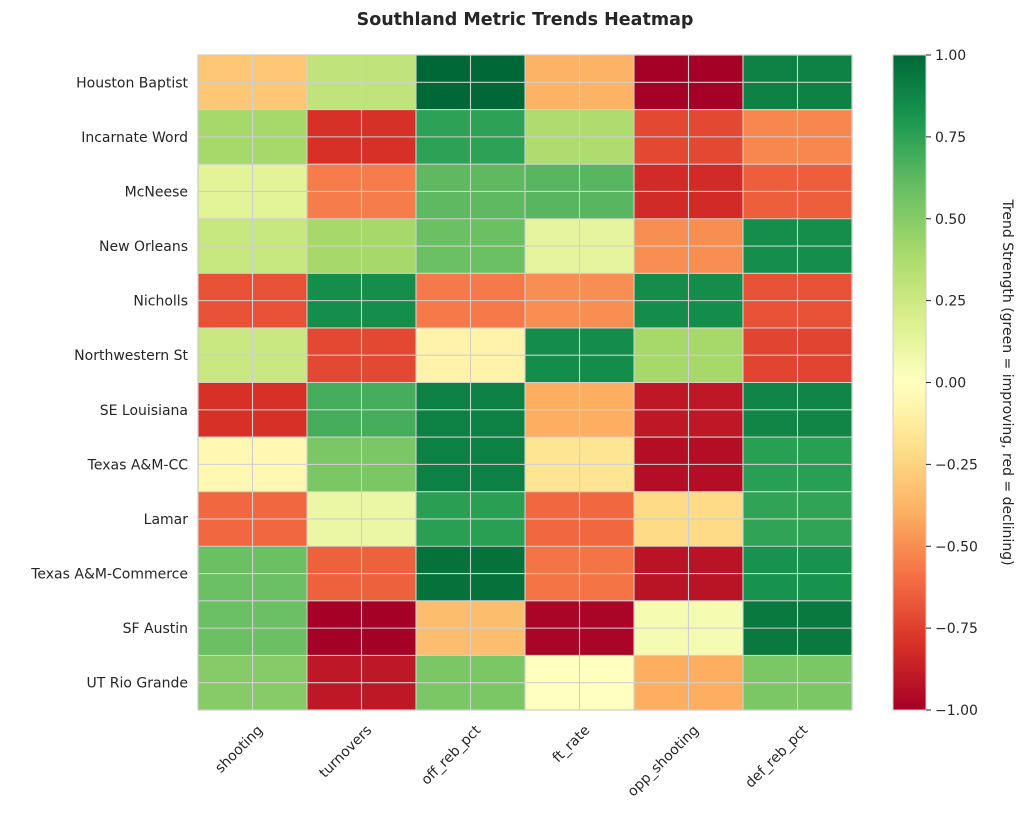 The image size is (1024, 817). I want to click on colorbar-gradient, so click(909, 382).